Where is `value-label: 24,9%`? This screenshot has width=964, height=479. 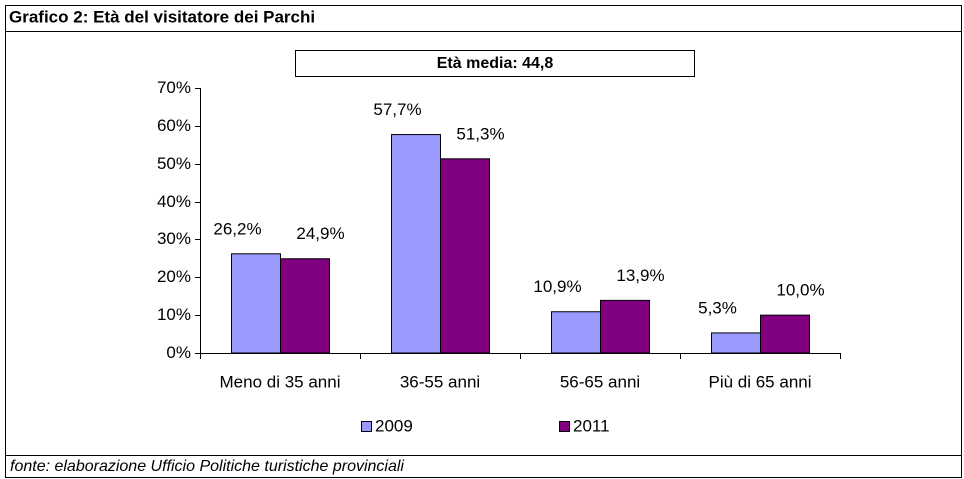 value-label: 24,9% is located at coordinates (320, 233).